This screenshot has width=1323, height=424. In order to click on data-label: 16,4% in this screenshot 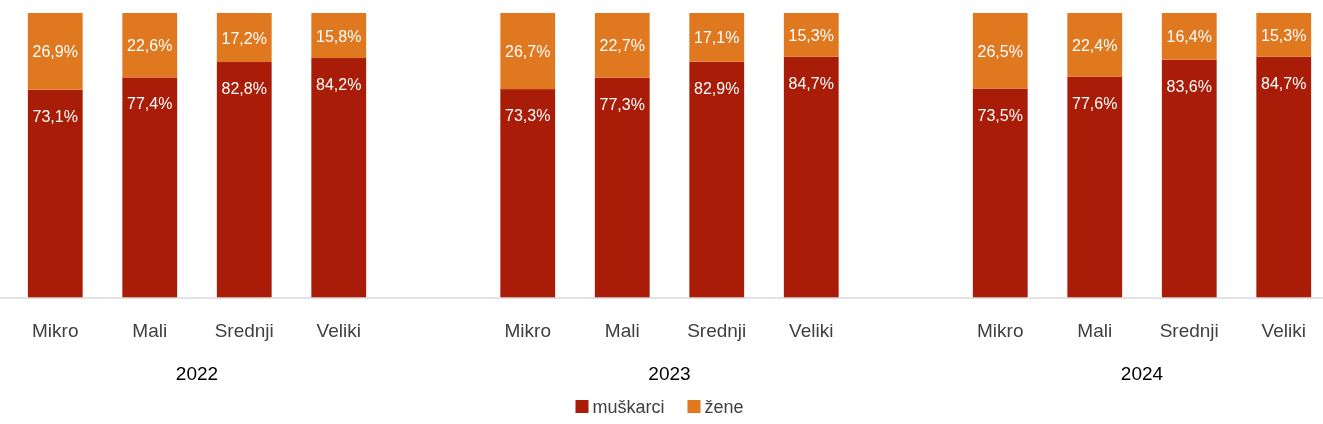, I will do `click(1189, 37)`.